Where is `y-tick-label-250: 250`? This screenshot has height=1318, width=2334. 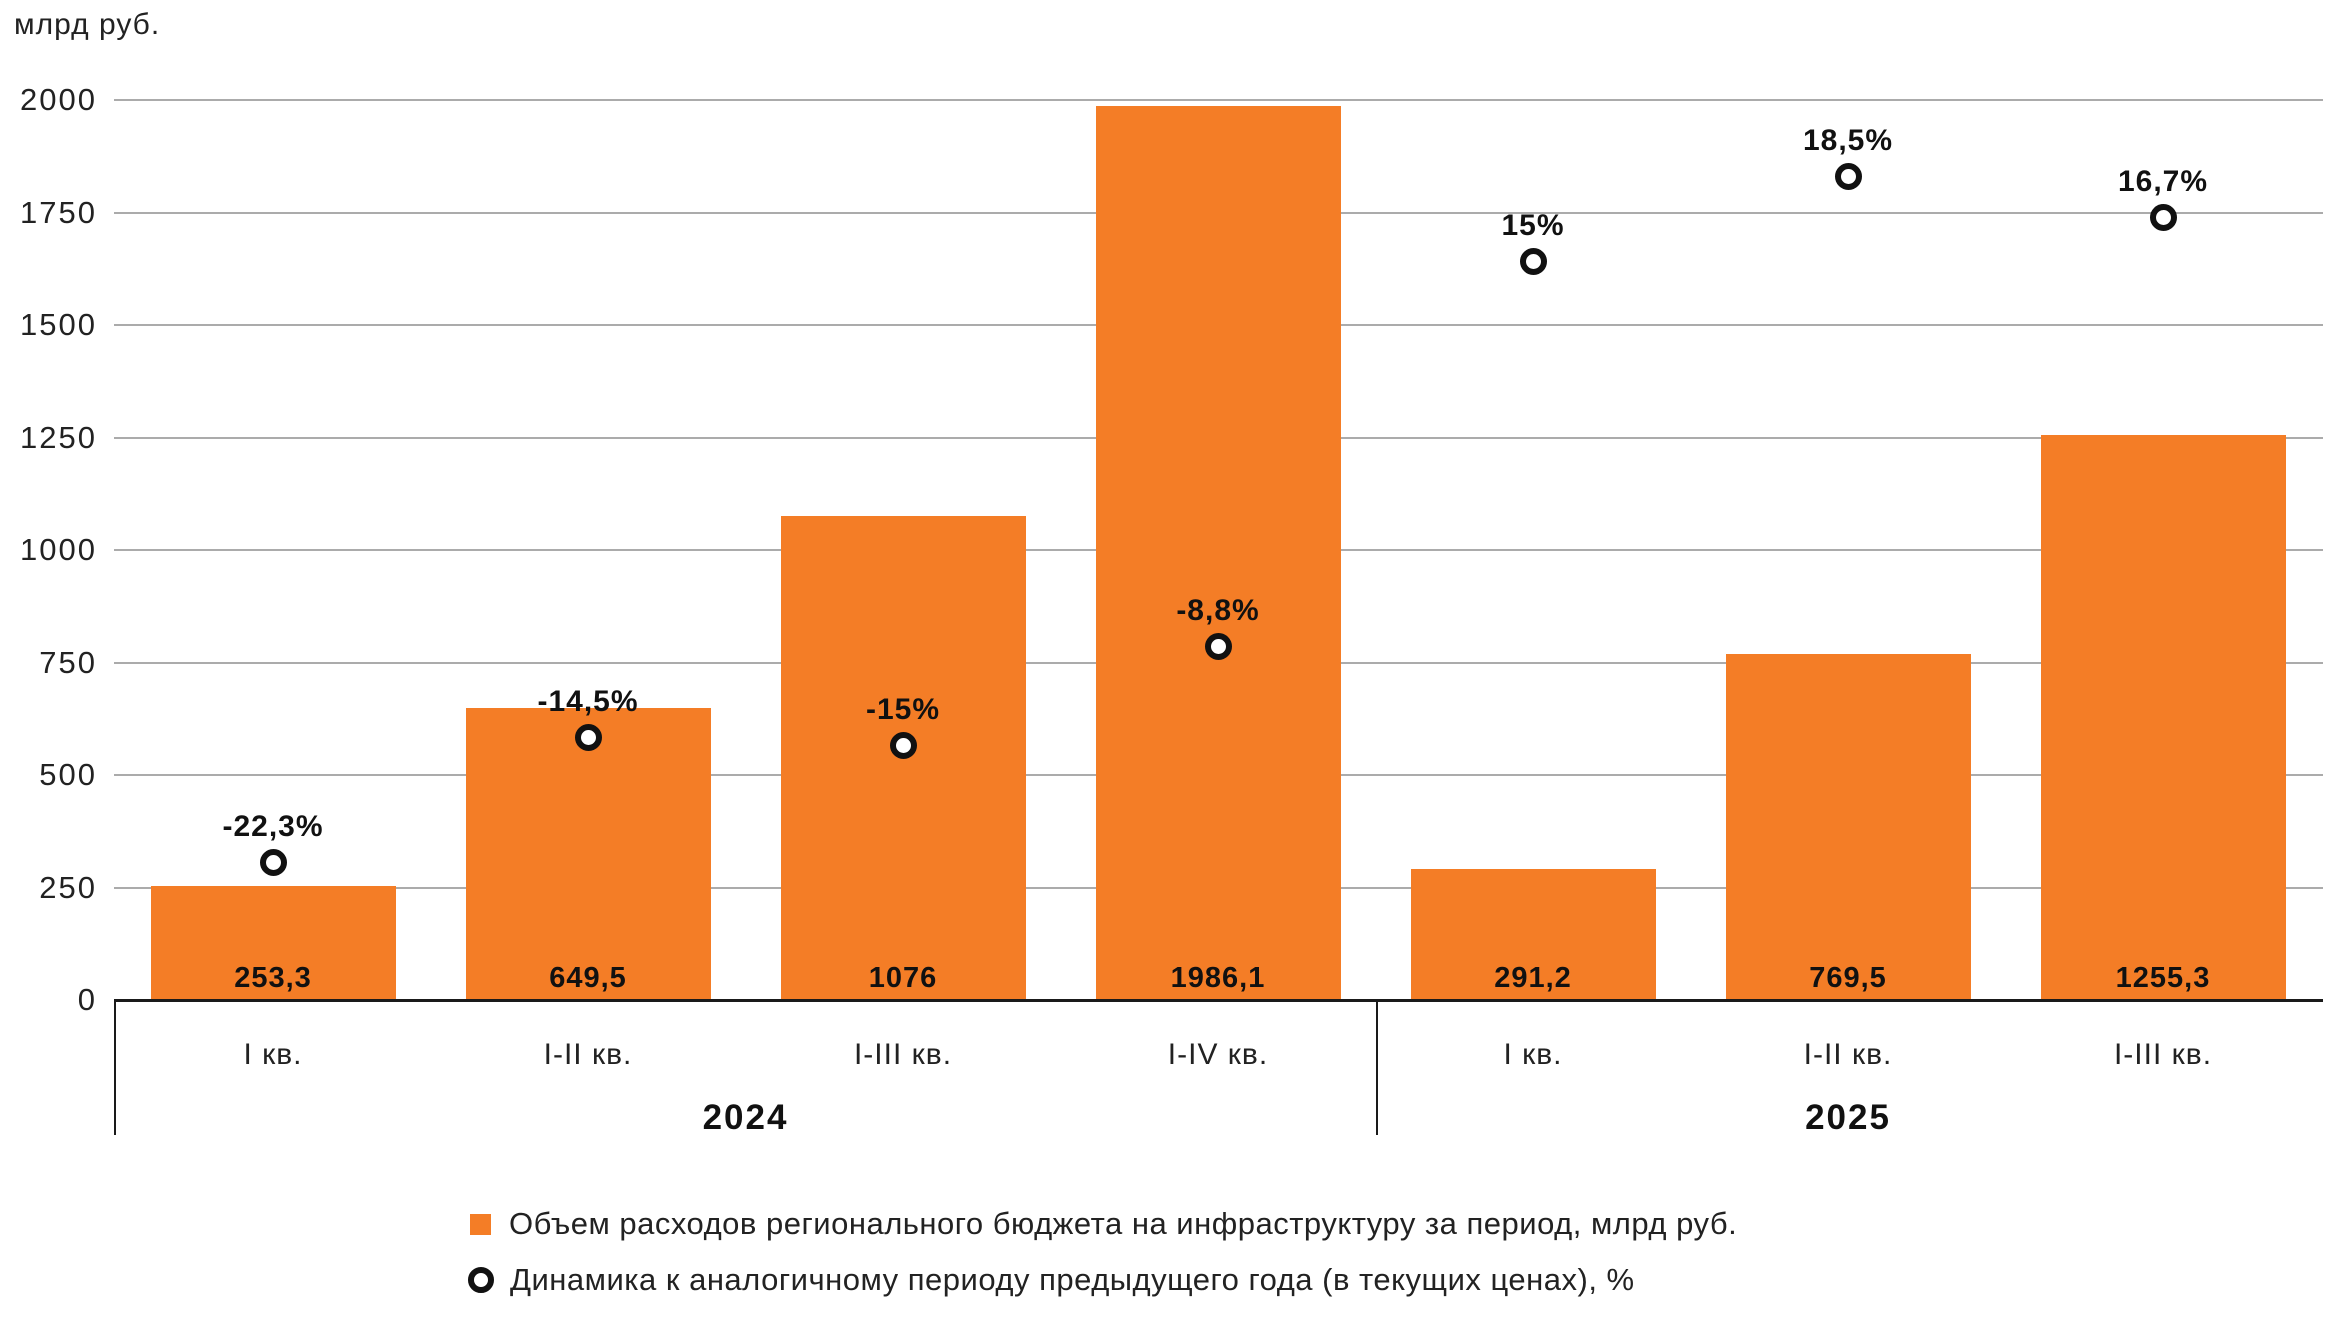
y-tick-label-250: 250 is located at coordinates (68, 887).